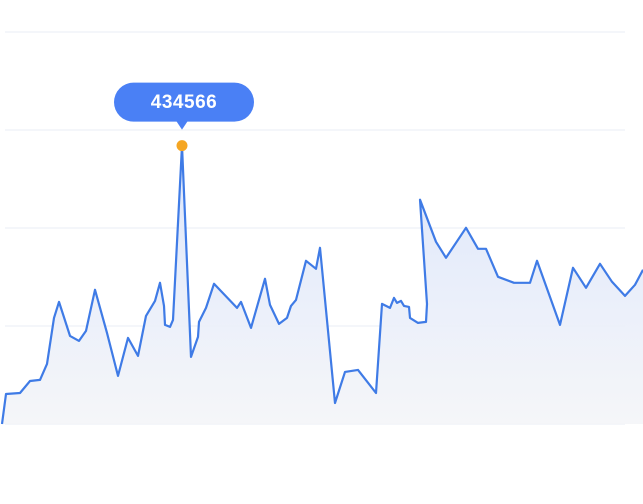 This screenshot has height=504, width=643. I want to click on tooltip-pointer, so click(182, 125).